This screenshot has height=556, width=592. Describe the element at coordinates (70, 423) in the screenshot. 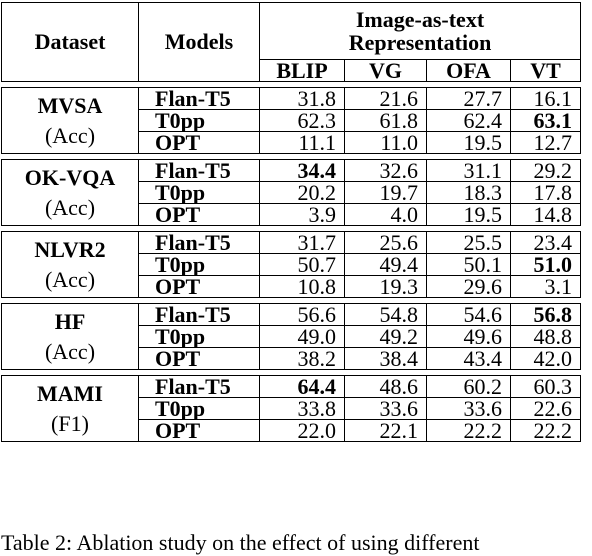

I see `dataset-metric: (F1)` at that location.